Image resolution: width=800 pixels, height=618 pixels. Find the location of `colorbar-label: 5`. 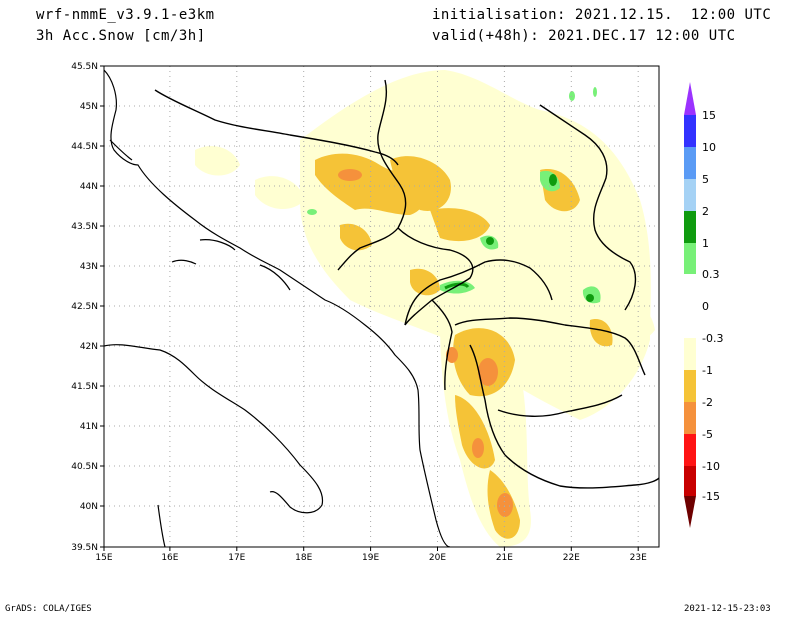

colorbar-label: 5 is located at coordinates (705, 179).